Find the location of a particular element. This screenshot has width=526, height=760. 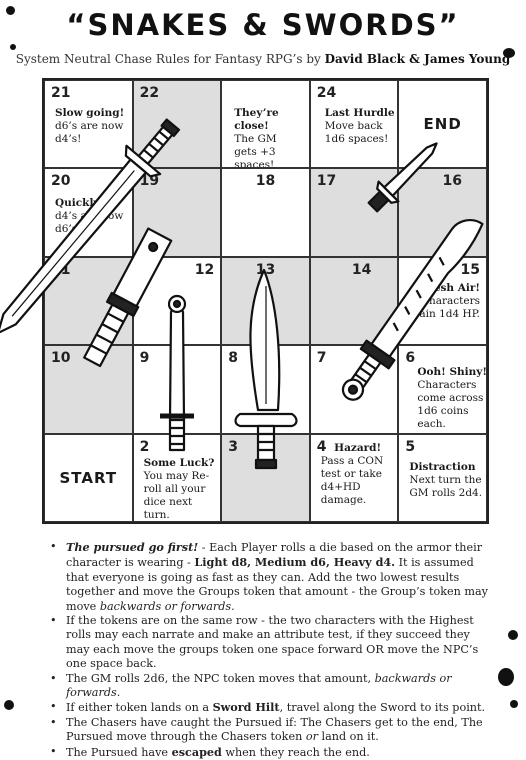

space-text: d6’s are now d4’s! is located at coordinates (89, 132).